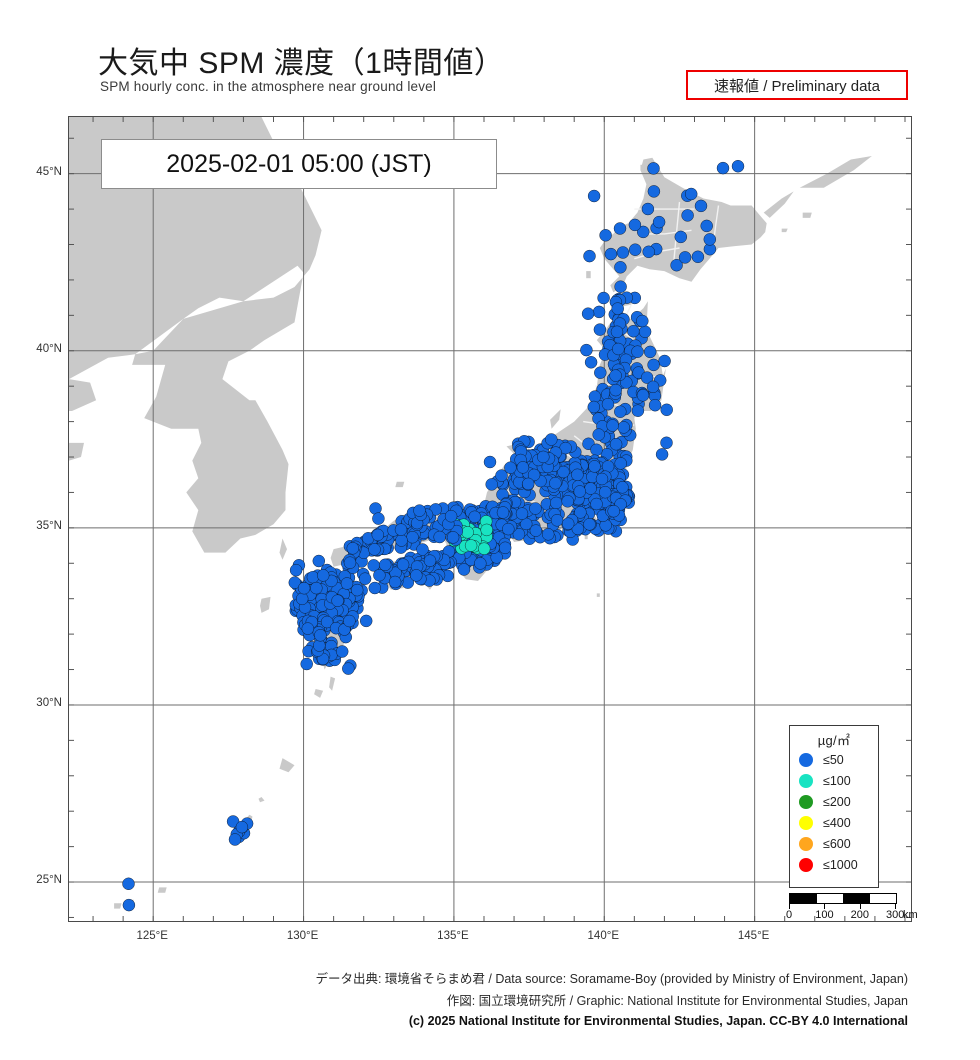 This screenshot has width=980, height=1060. I want to click on legend-label: ≤50, so click(833, 759).